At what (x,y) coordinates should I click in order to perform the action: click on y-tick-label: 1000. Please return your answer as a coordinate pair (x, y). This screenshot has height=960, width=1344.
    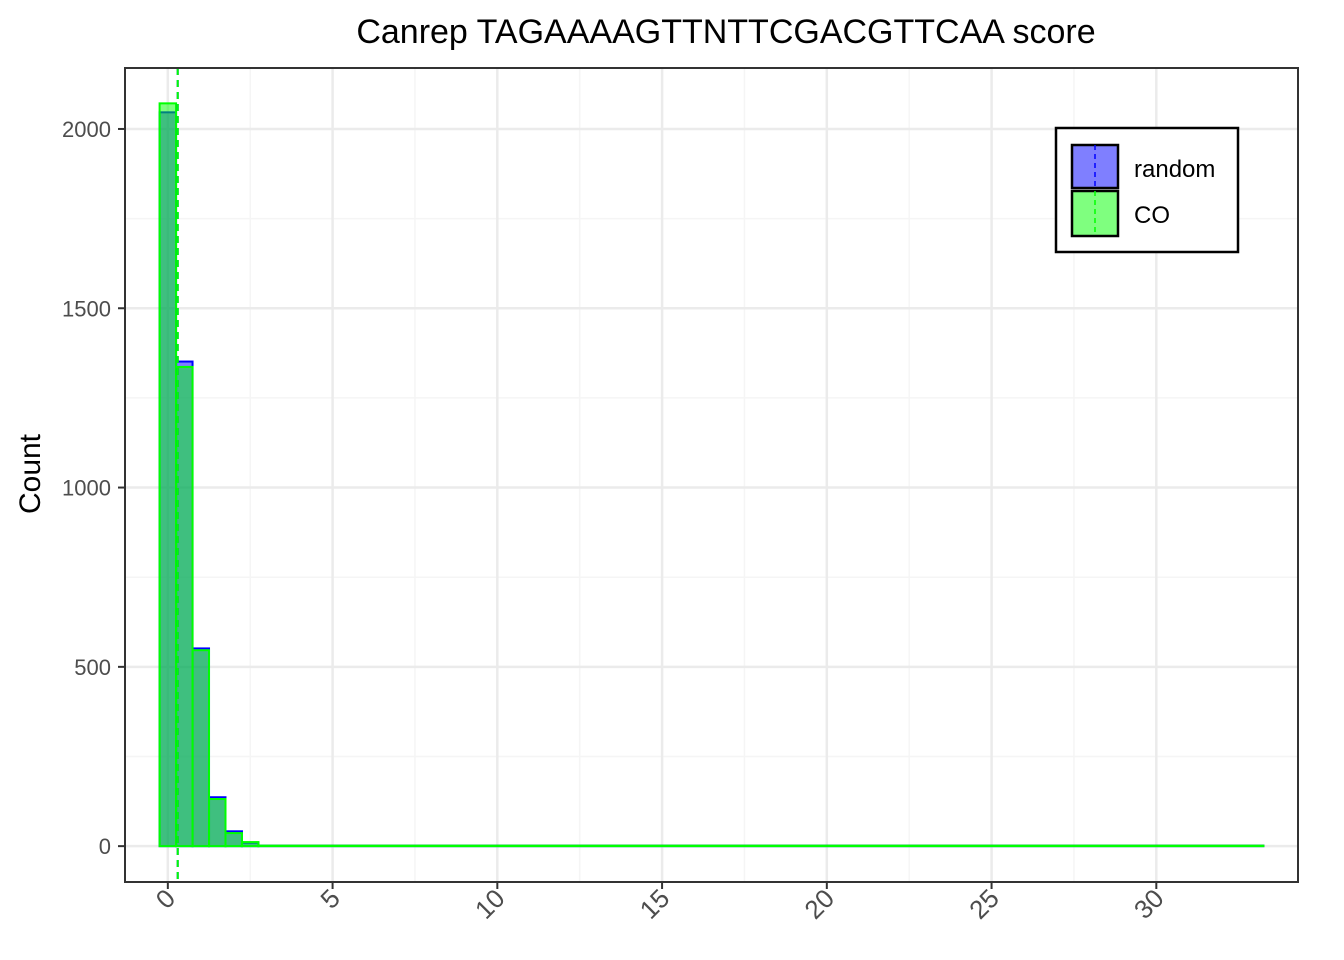
    Looking at the image, I should click on (86, 488).